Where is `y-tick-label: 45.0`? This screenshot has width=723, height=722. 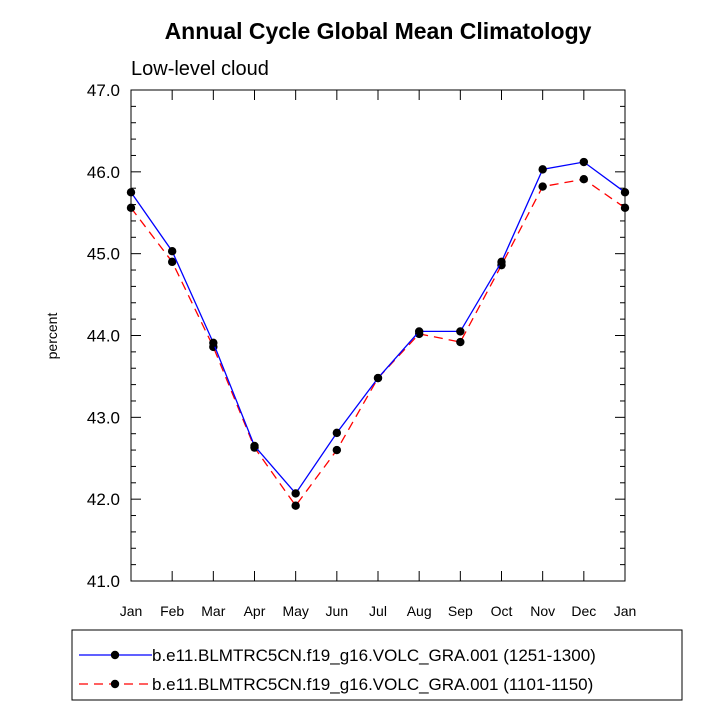
y-tick-label: 45.0 is located at coordinates (103, 254).